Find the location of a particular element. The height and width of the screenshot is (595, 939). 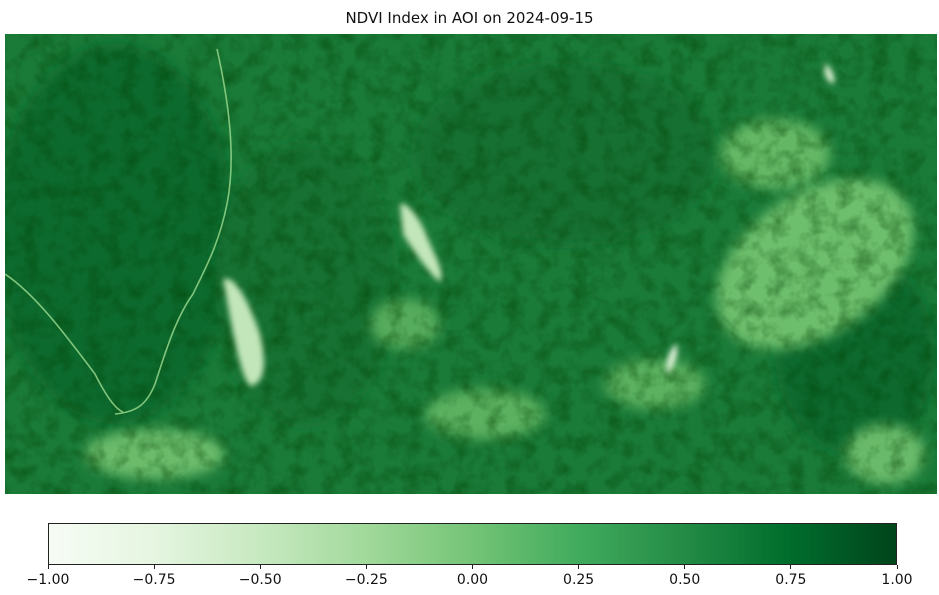

colorbar-tick-label: −0.25 is located at coordinates (366, 580).